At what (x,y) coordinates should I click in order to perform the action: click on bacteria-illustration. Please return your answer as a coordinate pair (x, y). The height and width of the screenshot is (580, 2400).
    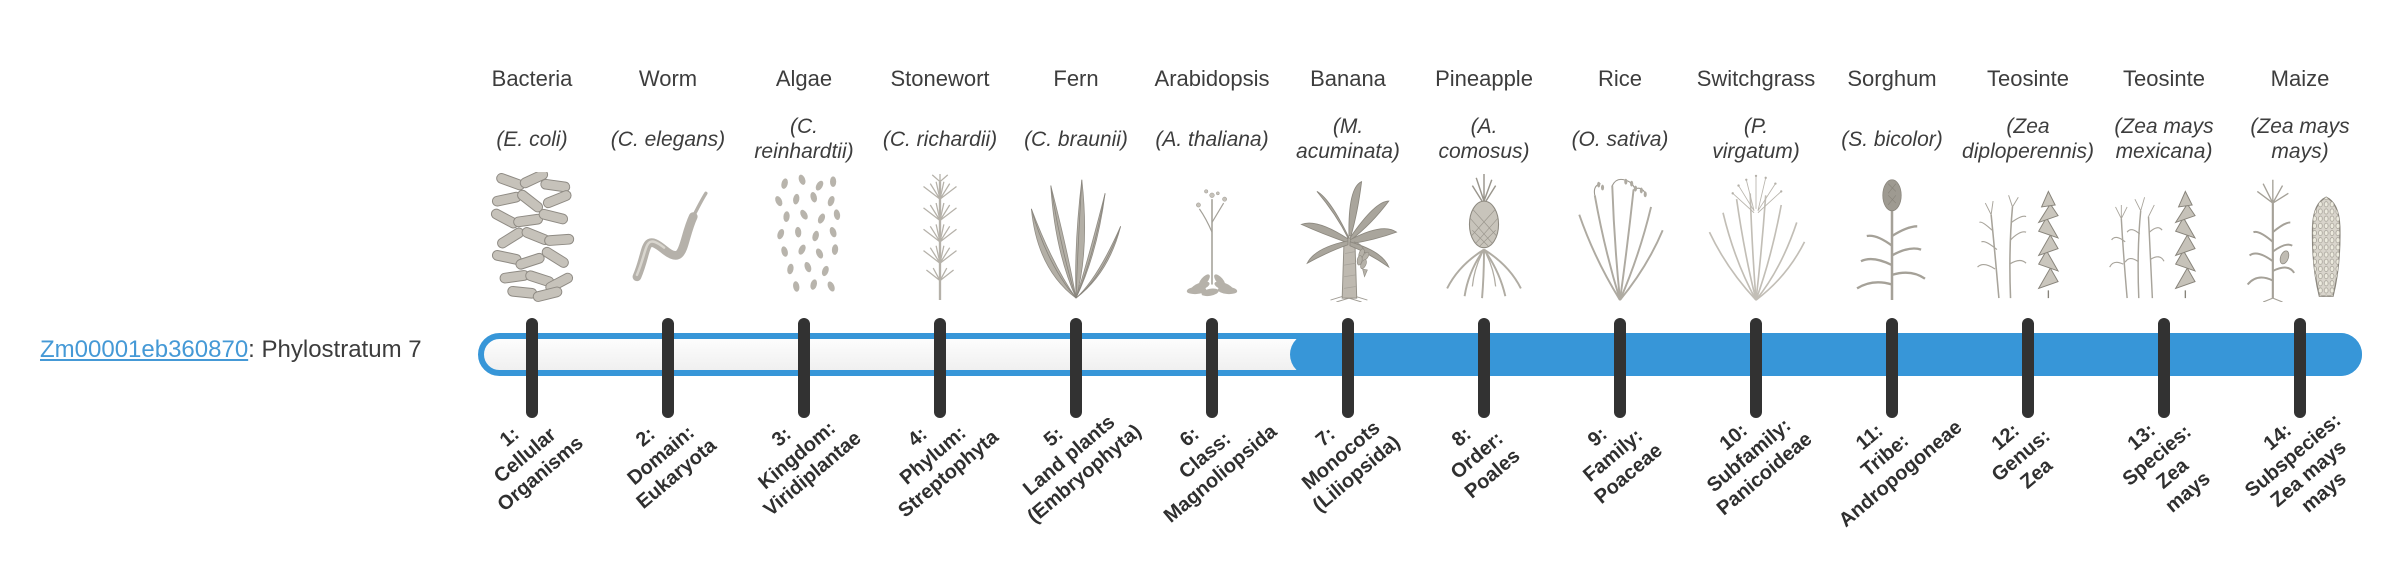
    Looking at the image, I should click on (532, 237).